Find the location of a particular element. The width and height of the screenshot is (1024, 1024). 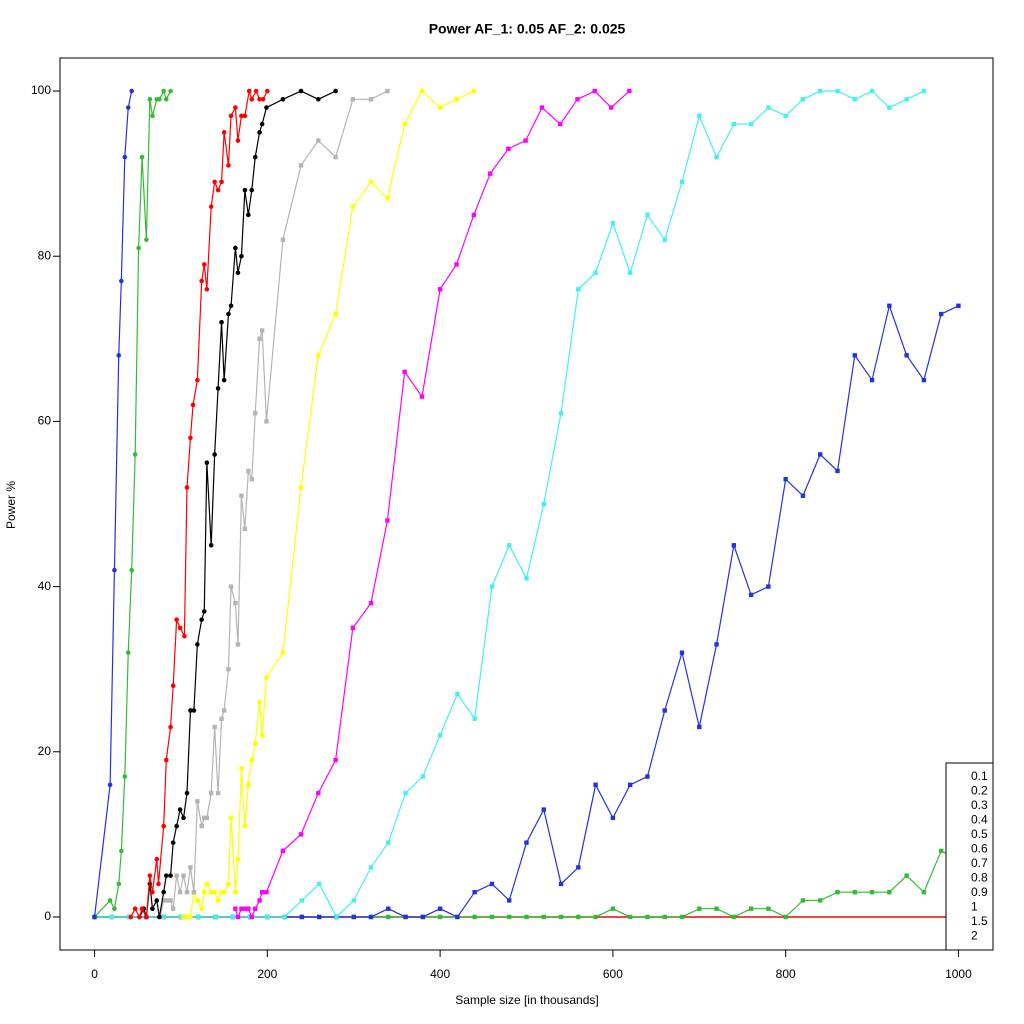

y-tick-label: 40 is located at coordinates (45, 586).